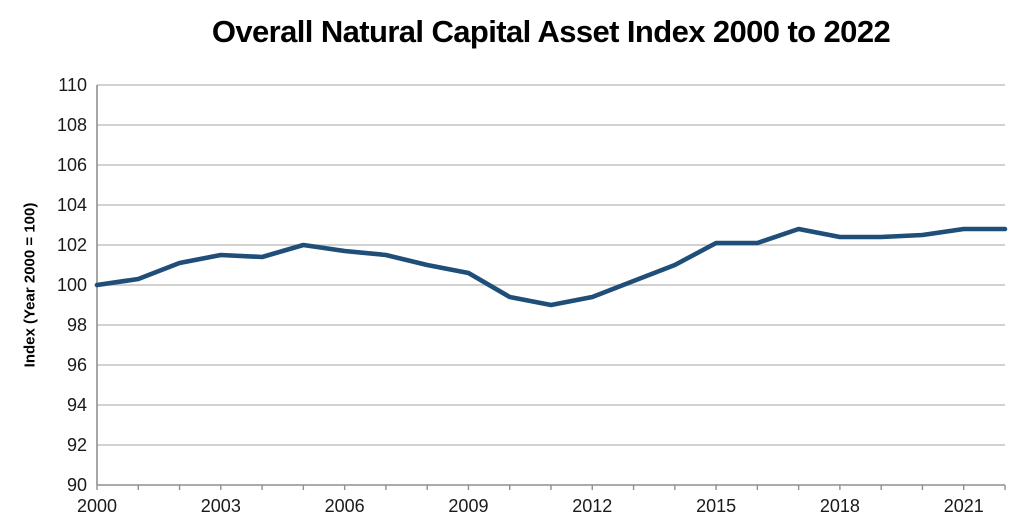 This screenshot has width=1018, height=532. I want to click on y-tick-label: 90, so click(77, 485).